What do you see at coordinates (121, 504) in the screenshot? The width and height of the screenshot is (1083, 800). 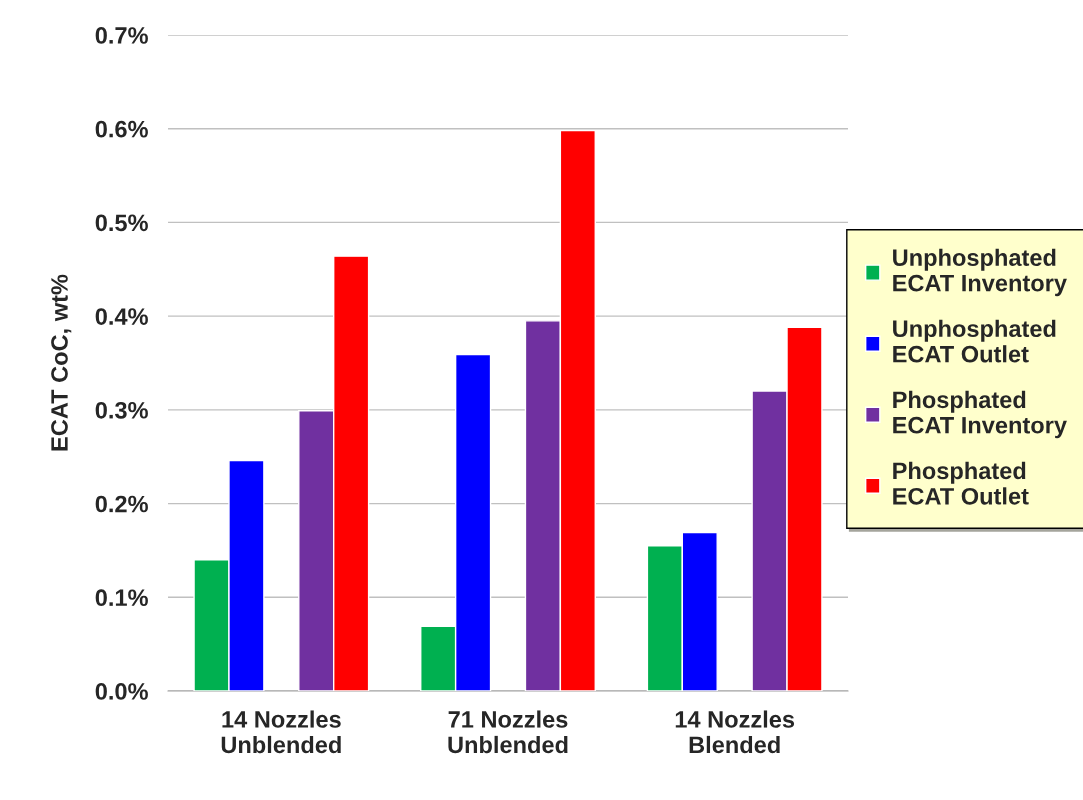 I see `y-tick-label: 0.2%` at bounding box center [121, 504].